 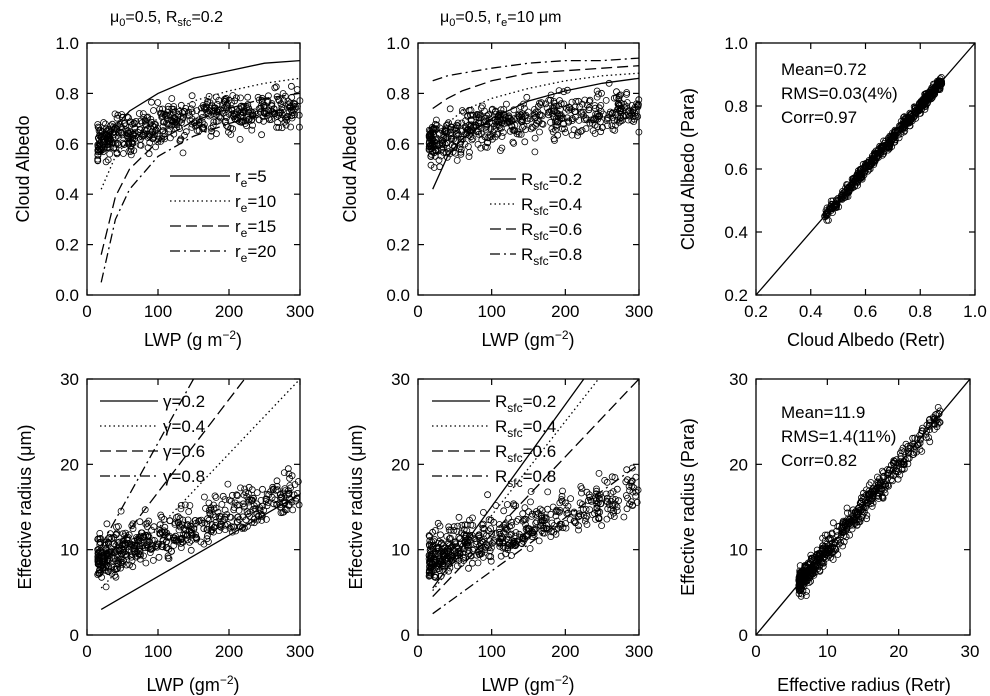 What do you see at coordinates (405, 635) in the screenshot?
I see `y-tick-label: 0` at bounding box center [405, 635].